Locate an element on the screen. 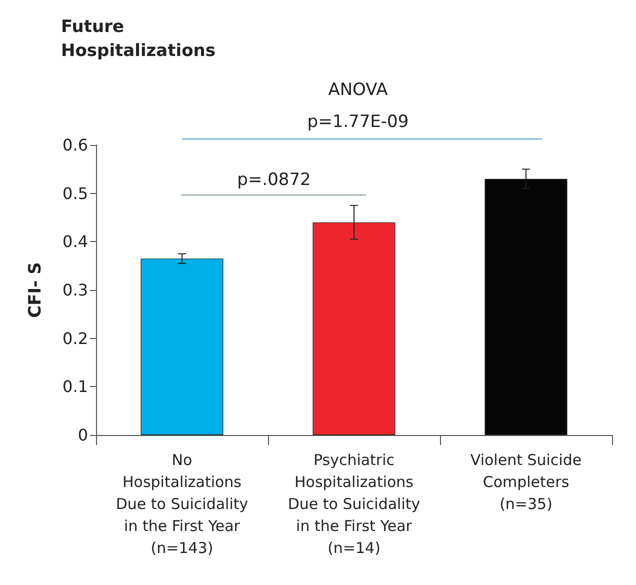  y-tick-label: 0.5 is located at coordinates (75, 193).